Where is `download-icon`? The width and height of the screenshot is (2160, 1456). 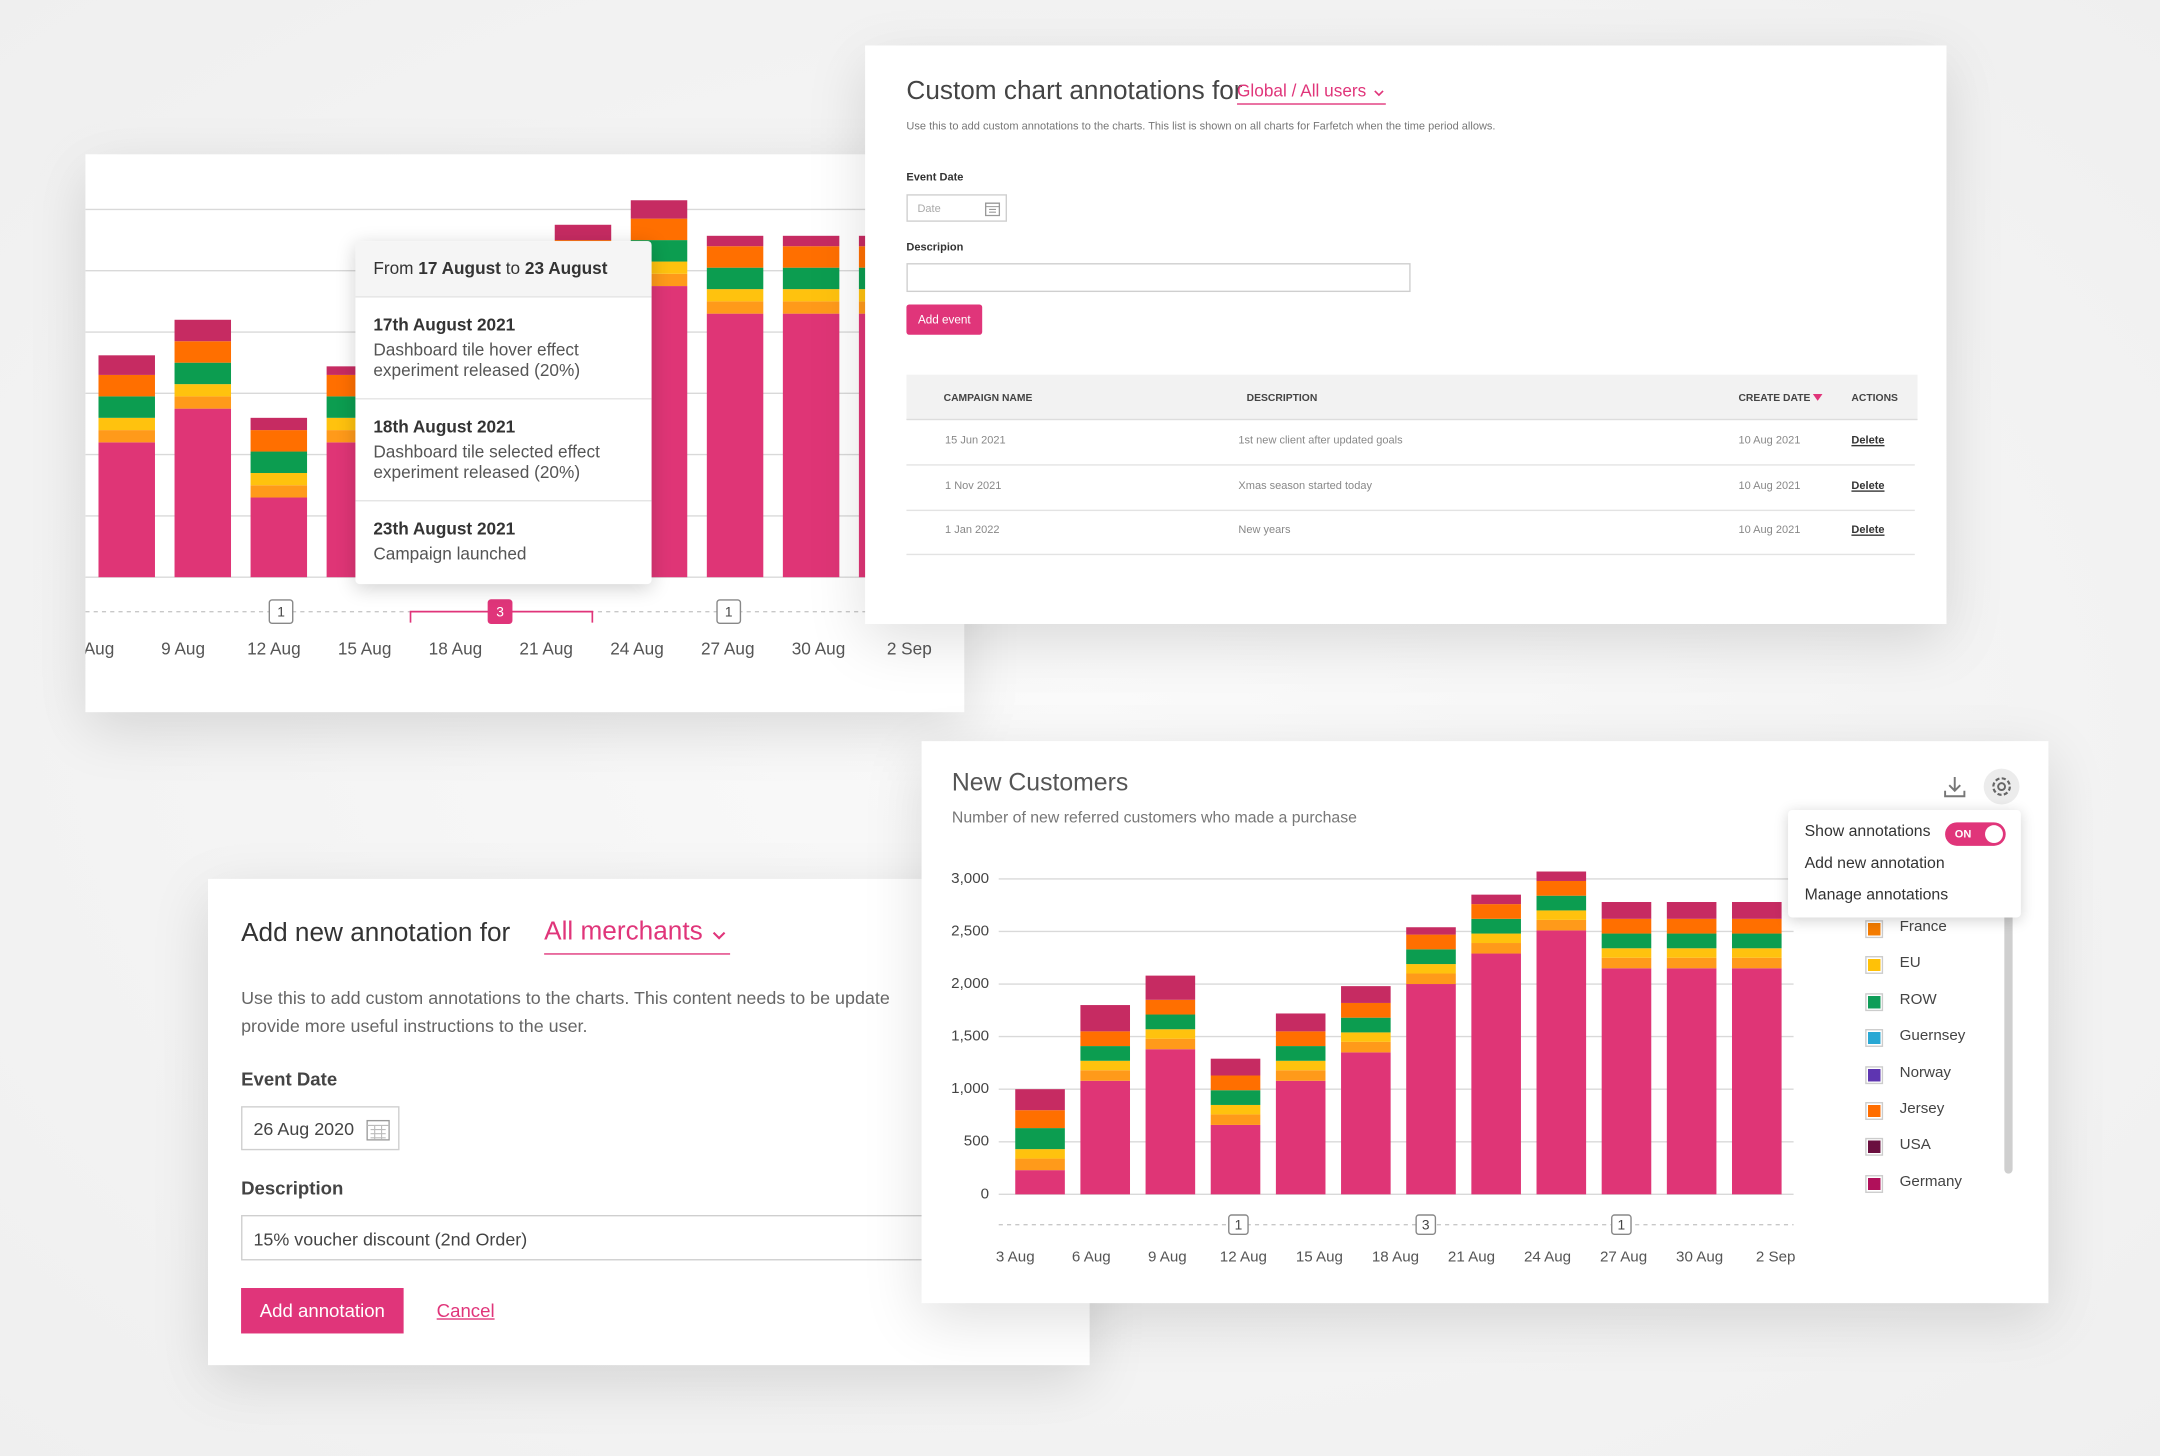
download-icon is located at coordinates (1955, 787).